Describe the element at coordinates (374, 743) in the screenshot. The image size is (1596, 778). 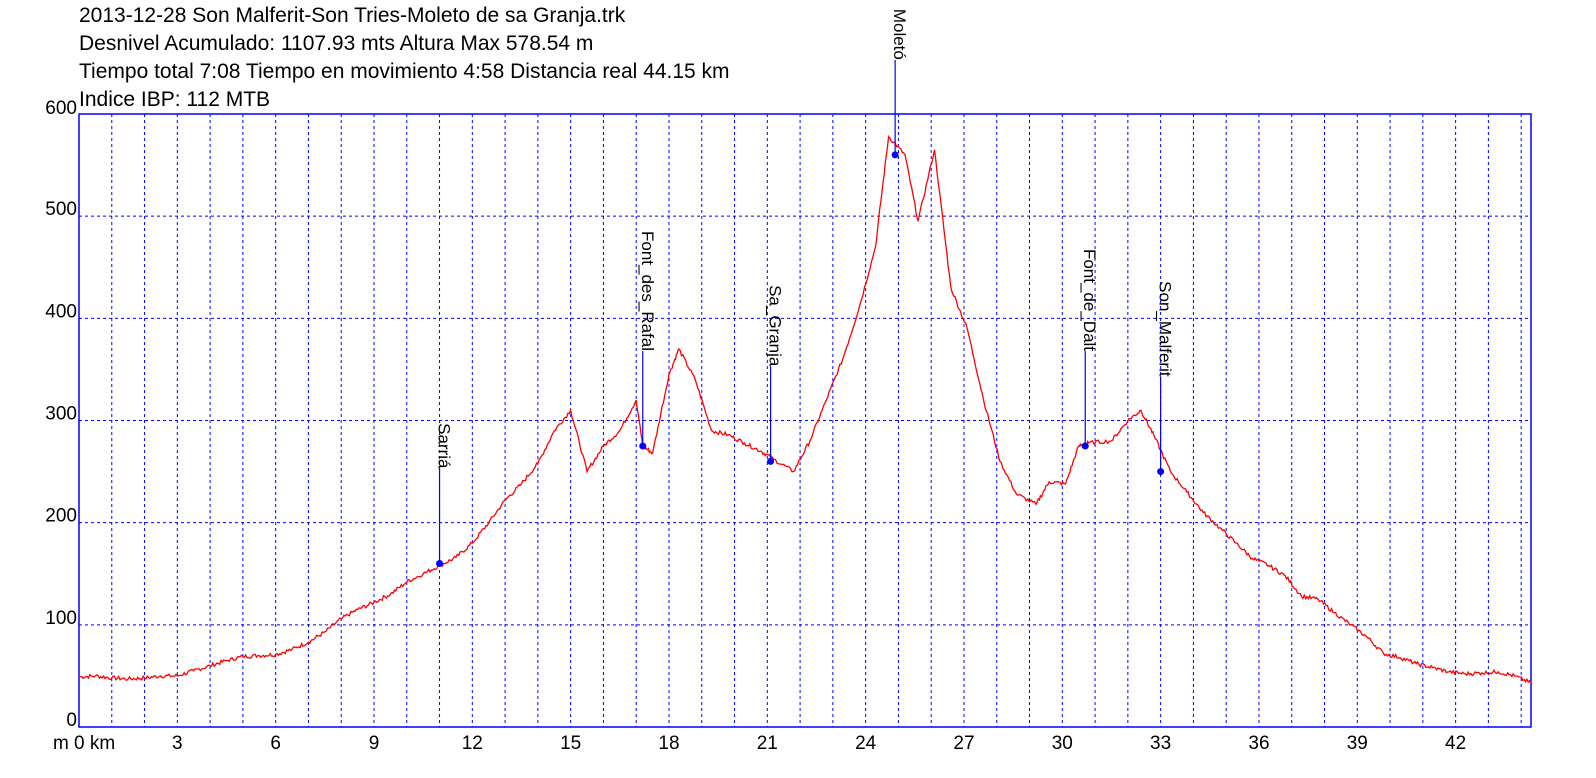
I see `x-tick-label: 9` at that location.